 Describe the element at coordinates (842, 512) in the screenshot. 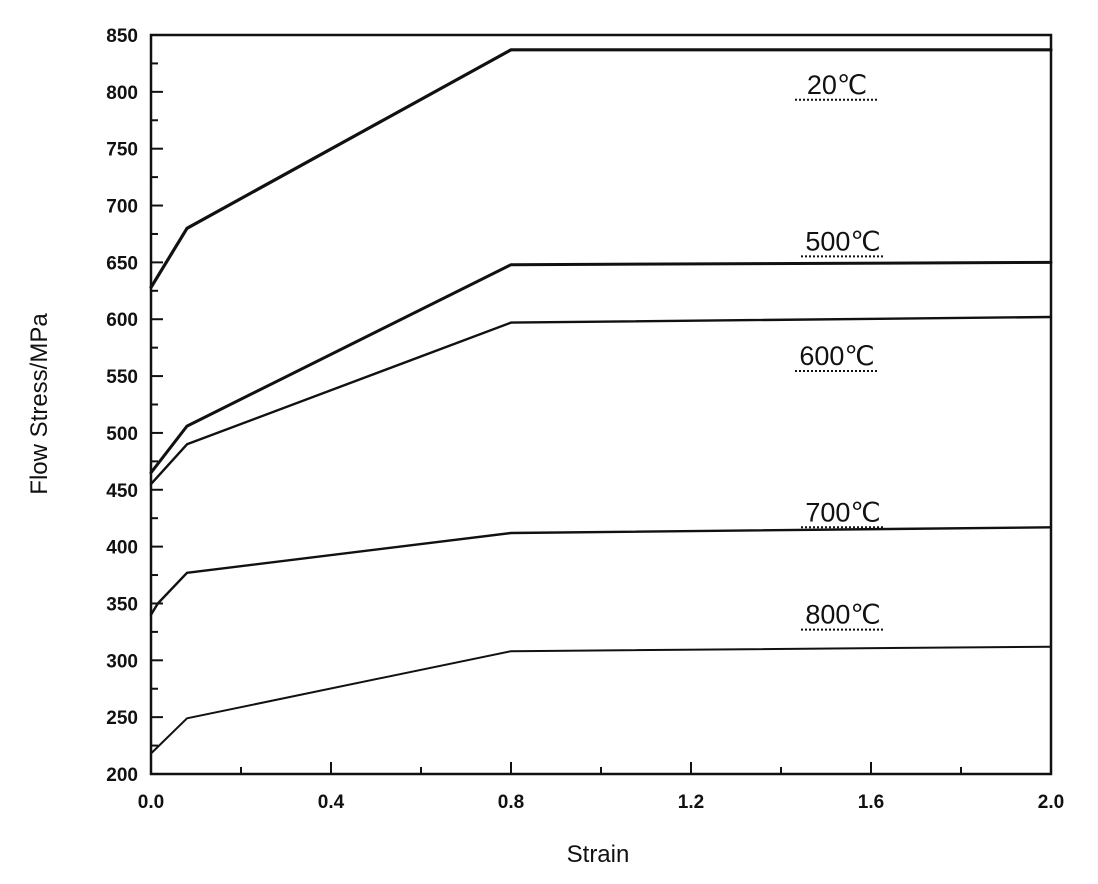

I see `curve-label: 700℃` at that location.